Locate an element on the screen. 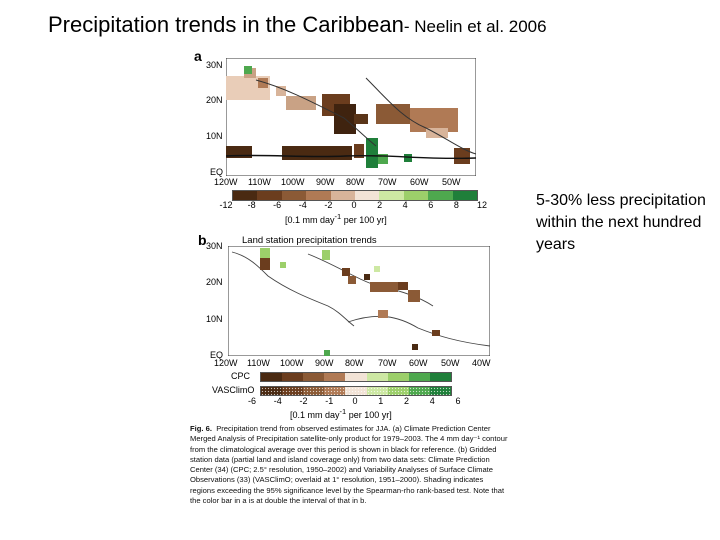 Image resolution: width=720 pixels, height=540 pixels. panel-a-colorbar-ticks: -12 -8 -6 -4 -2 0 2 4 6 8 12 is located at coordinates (353, 206).